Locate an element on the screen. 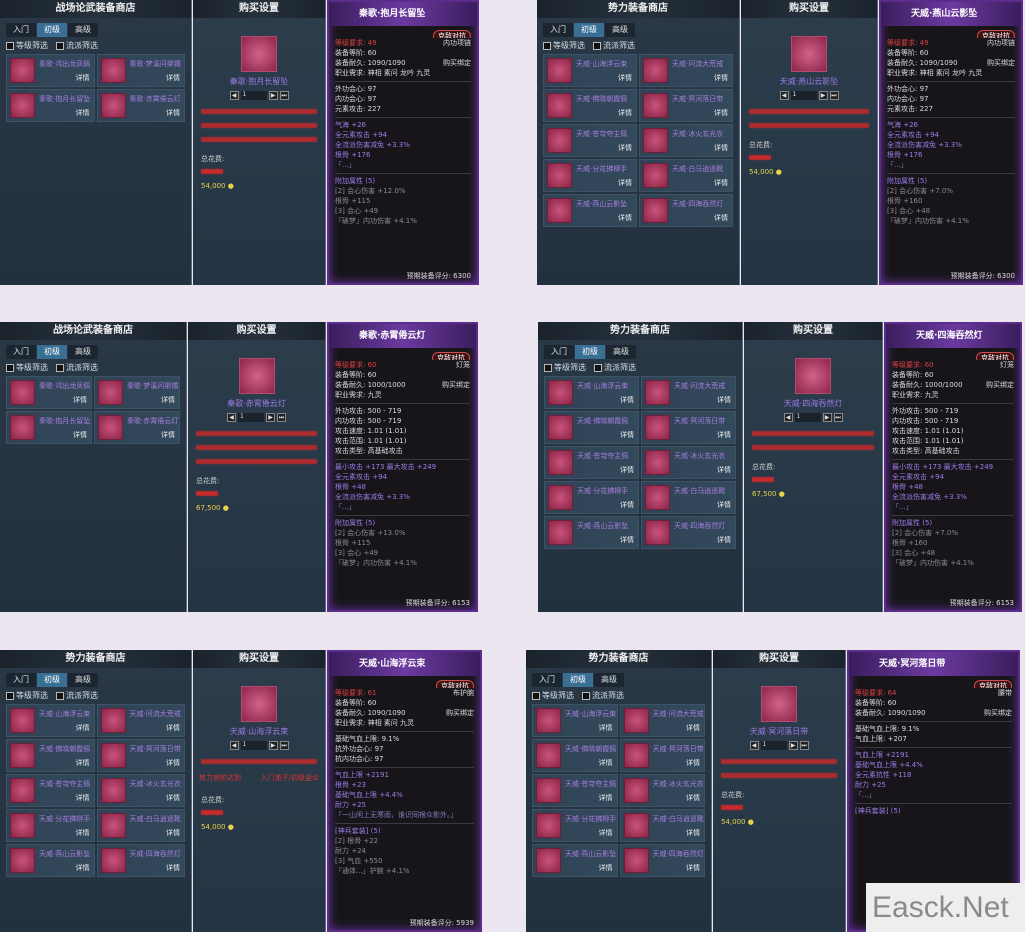 This screenshot has height=932, width=1025. shop-item: 秦歌·梦溪问渠镯 详情 is located at coordinates (140, 70).